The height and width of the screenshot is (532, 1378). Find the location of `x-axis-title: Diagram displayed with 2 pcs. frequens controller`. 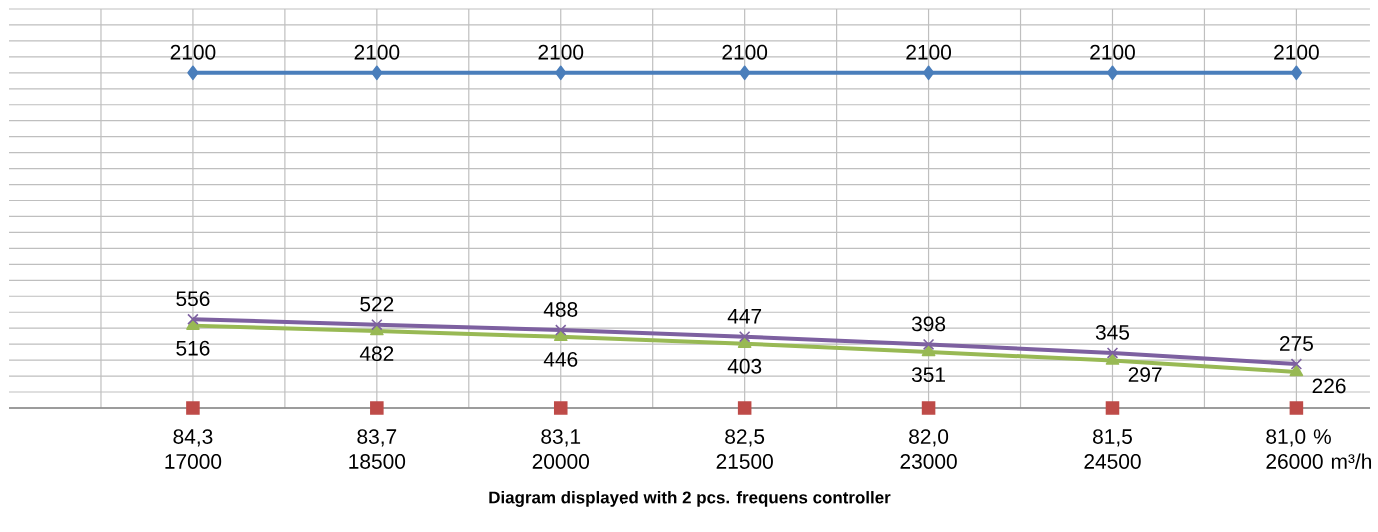

x-axis-title: Diagram displayed with 2 pcs. frequens controller is located at coordinates (690, 499).